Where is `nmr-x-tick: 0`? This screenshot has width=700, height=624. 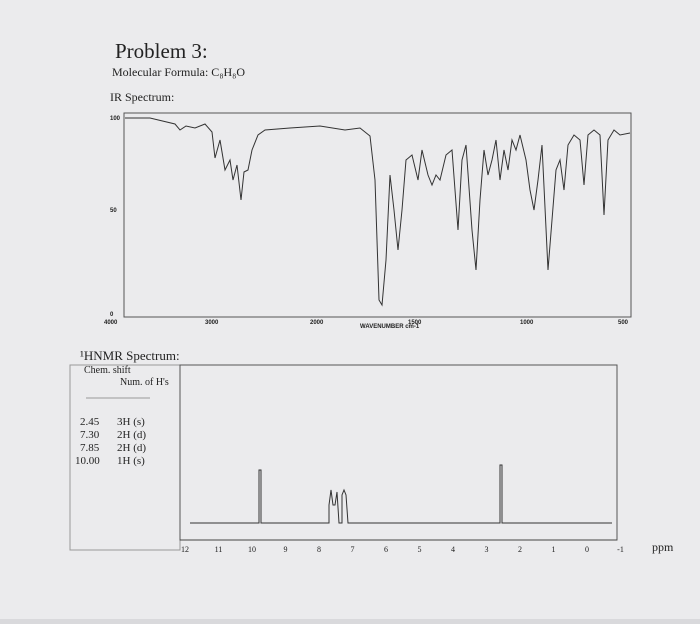 nmr-x-tick: 0 is located at coordinates (587, 549).